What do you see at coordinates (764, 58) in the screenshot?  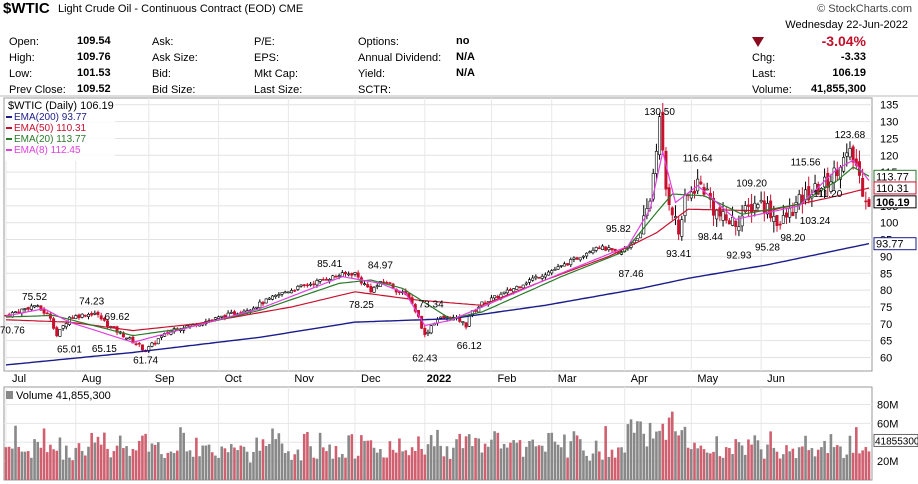 I see `chg-label: Chg:` at bounding box center [764, 58].